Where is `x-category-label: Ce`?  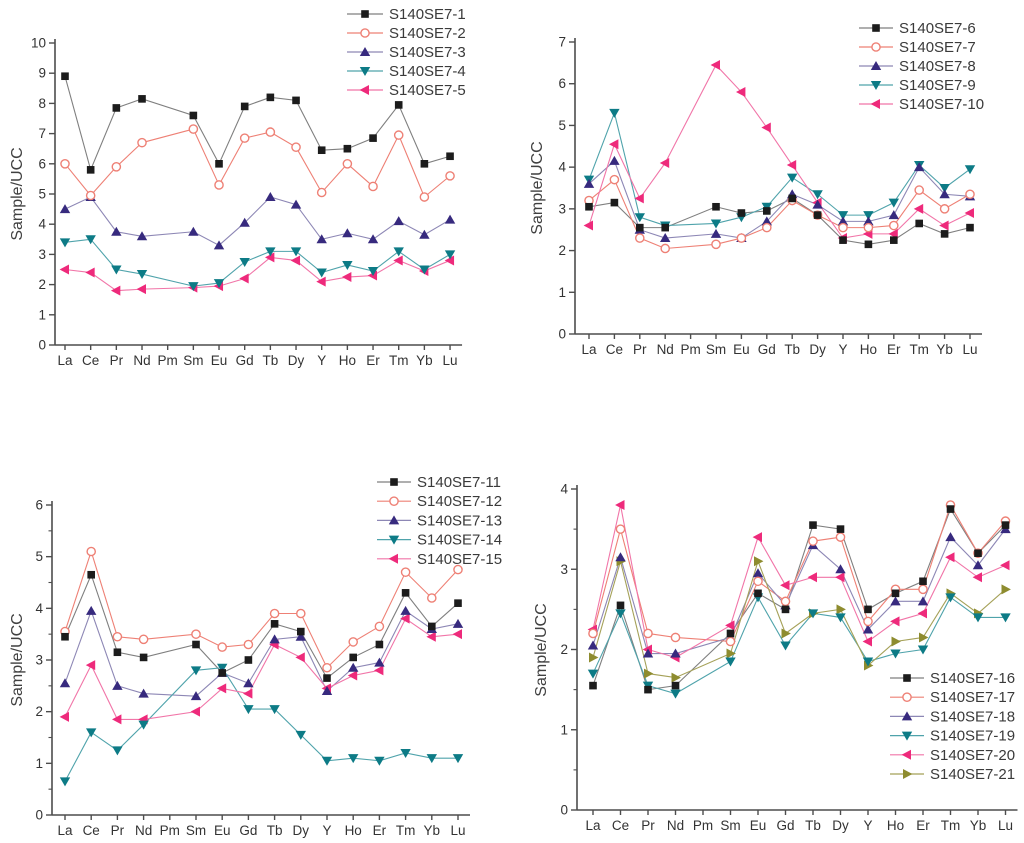
x-category-label: Ce is located at coordinates (614, 349).